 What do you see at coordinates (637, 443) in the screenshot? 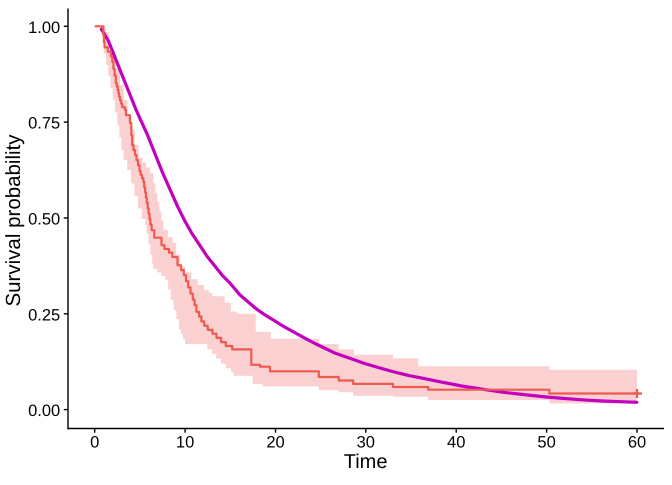
I see `svg-text: 60` at bounding box center [637, 443].